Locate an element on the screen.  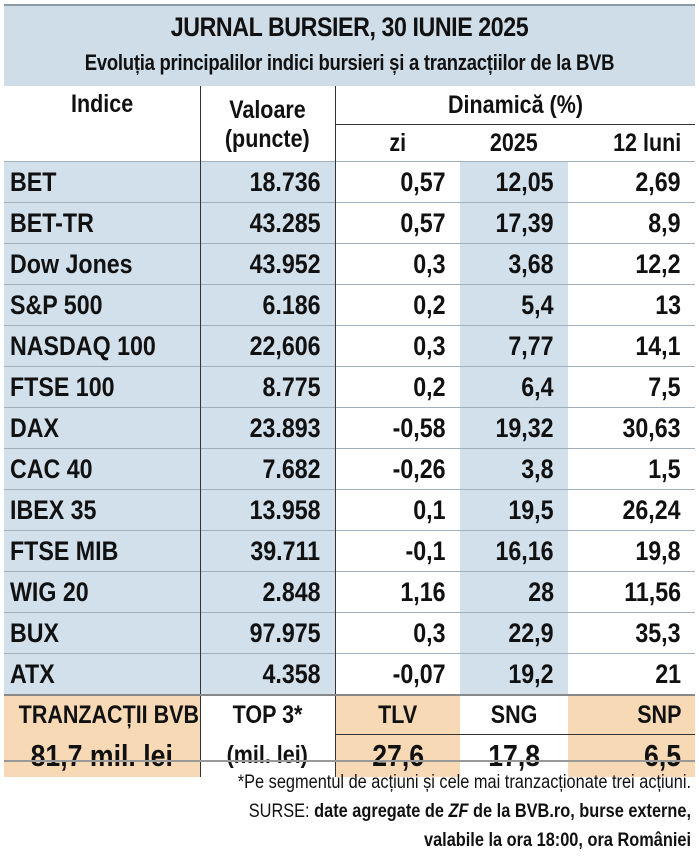
bvb-values-row: 81,7 mil. lei (mil. lei) 27,6 17,8 6,5 is located at coordinates (350, 755).